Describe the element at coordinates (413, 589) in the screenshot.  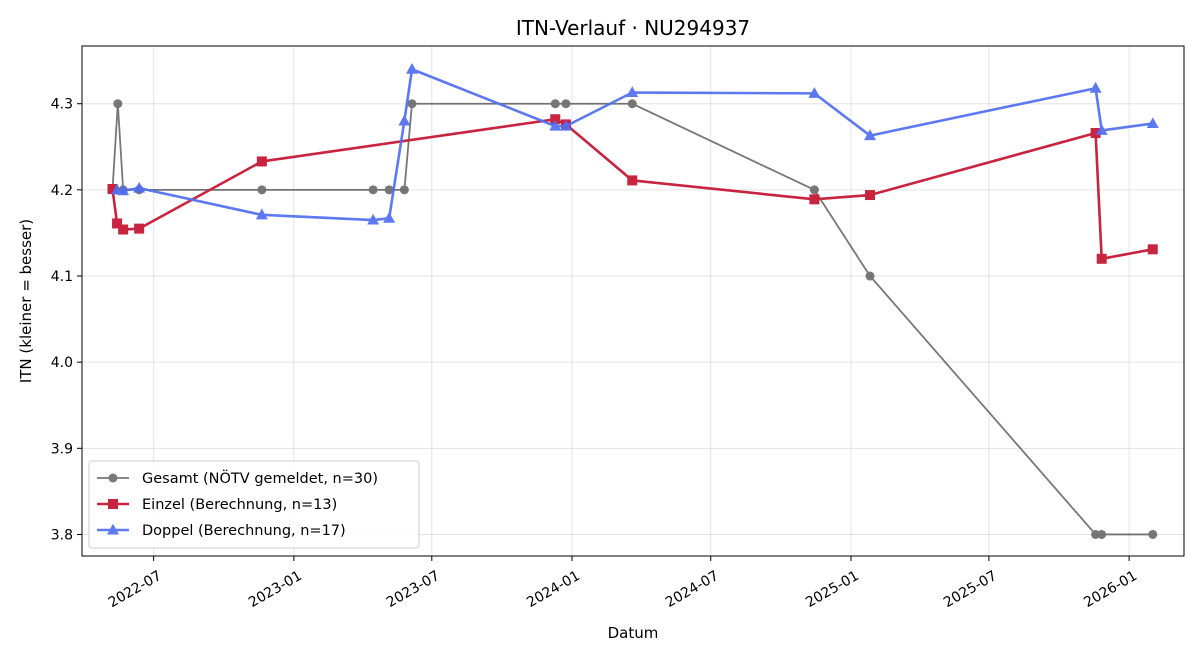
I see `x-tick-label: 2023-07` at that location.